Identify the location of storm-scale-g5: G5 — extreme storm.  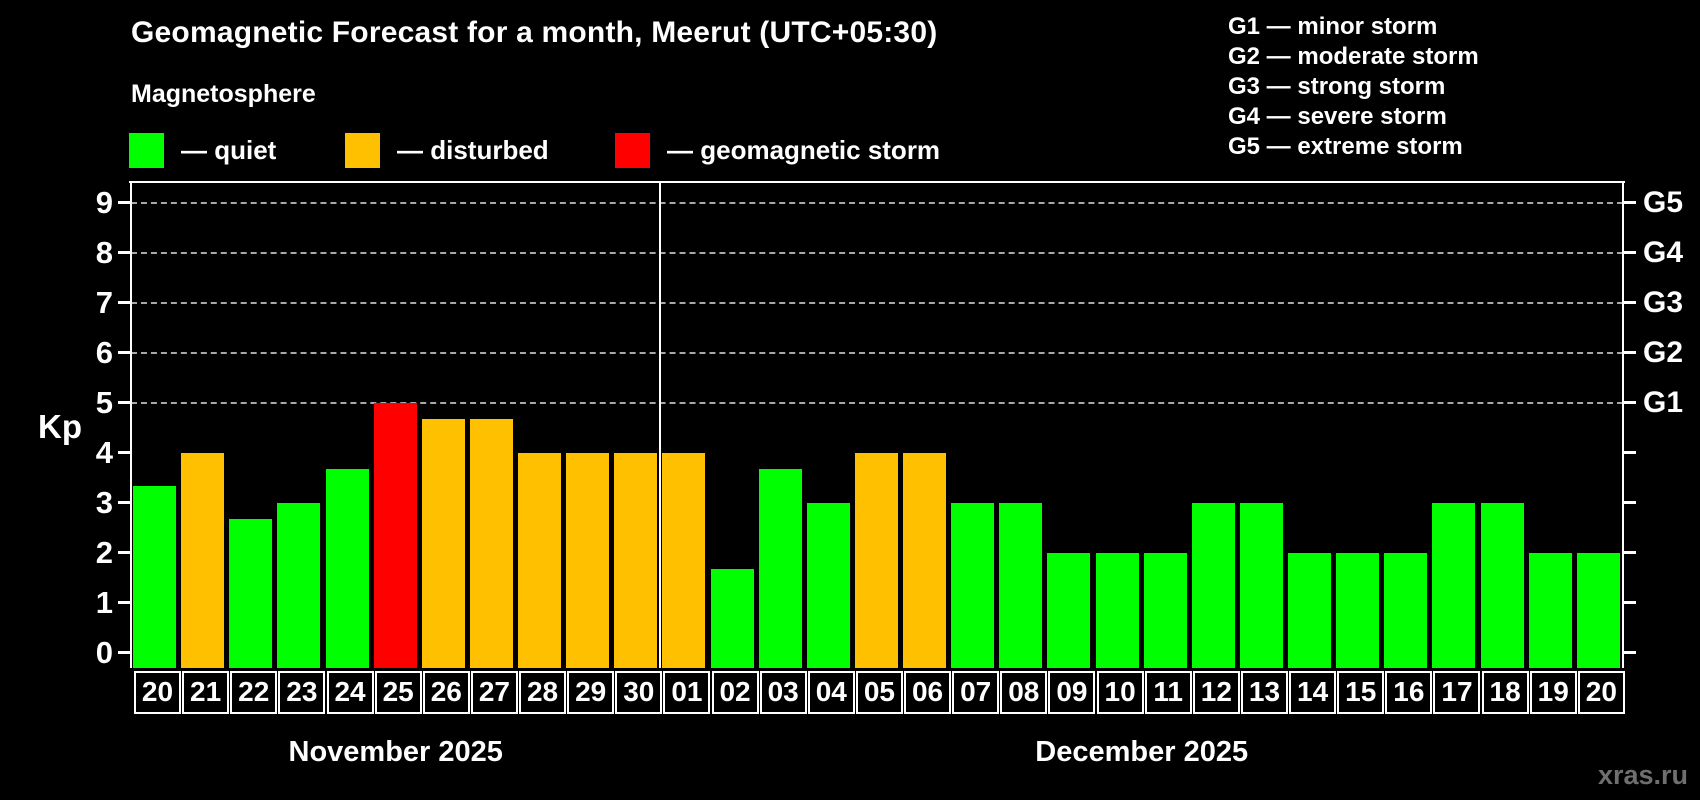
(1345, 146).